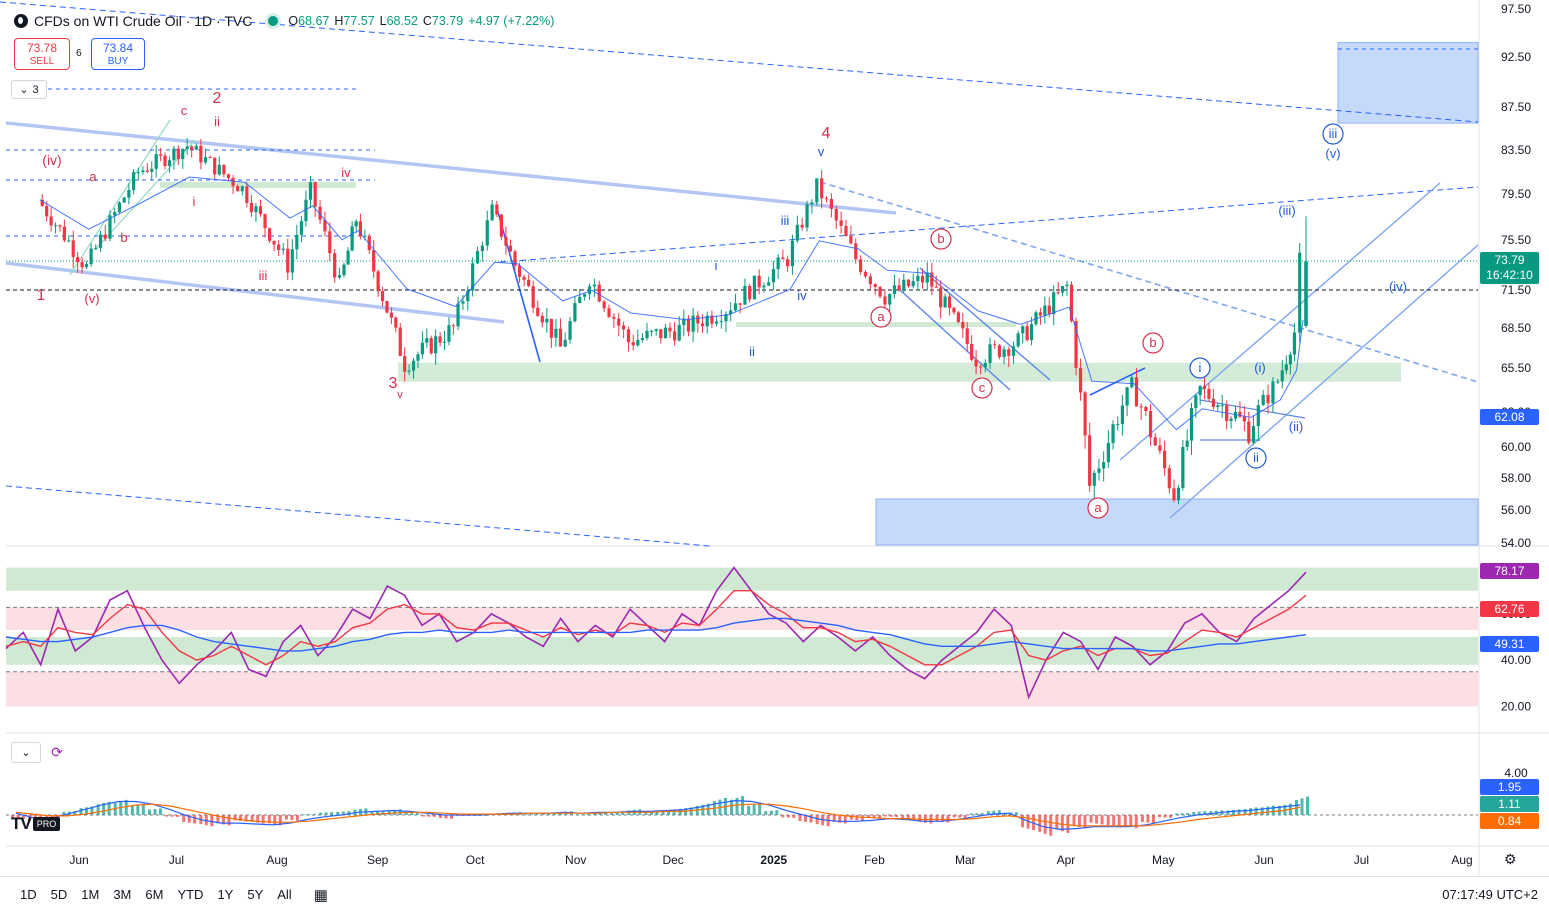 The image size is (1549, 912). I want to click on support-zone, so click(899, 372).